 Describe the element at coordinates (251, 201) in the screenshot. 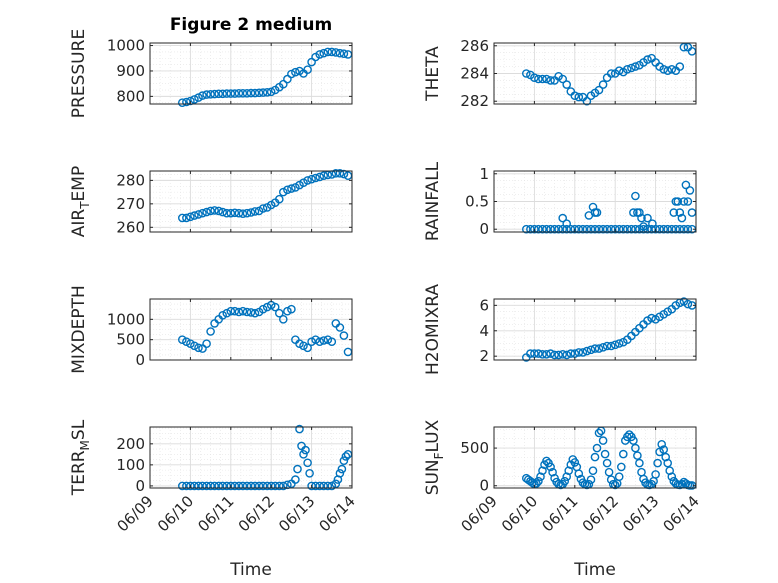

I see `axes-box` at that location.